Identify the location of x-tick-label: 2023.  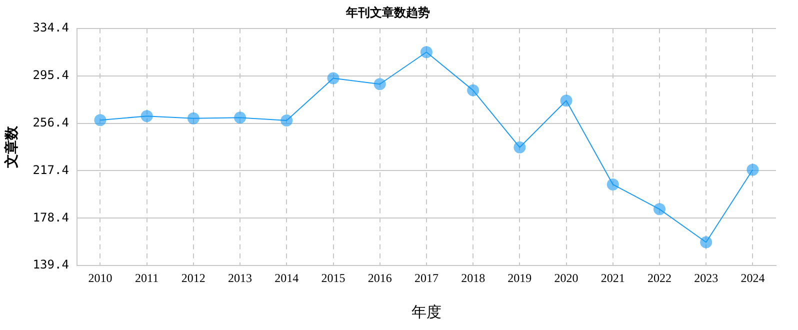
(706, 277).